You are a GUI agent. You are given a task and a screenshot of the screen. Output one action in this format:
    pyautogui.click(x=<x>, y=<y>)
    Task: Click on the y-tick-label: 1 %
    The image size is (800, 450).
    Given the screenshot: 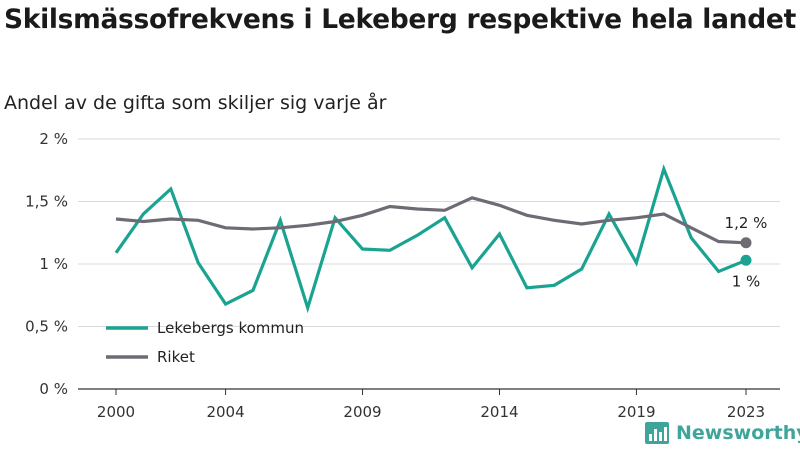 What is the action you would take?
    pyautogui.click(x=53, y=264)
    